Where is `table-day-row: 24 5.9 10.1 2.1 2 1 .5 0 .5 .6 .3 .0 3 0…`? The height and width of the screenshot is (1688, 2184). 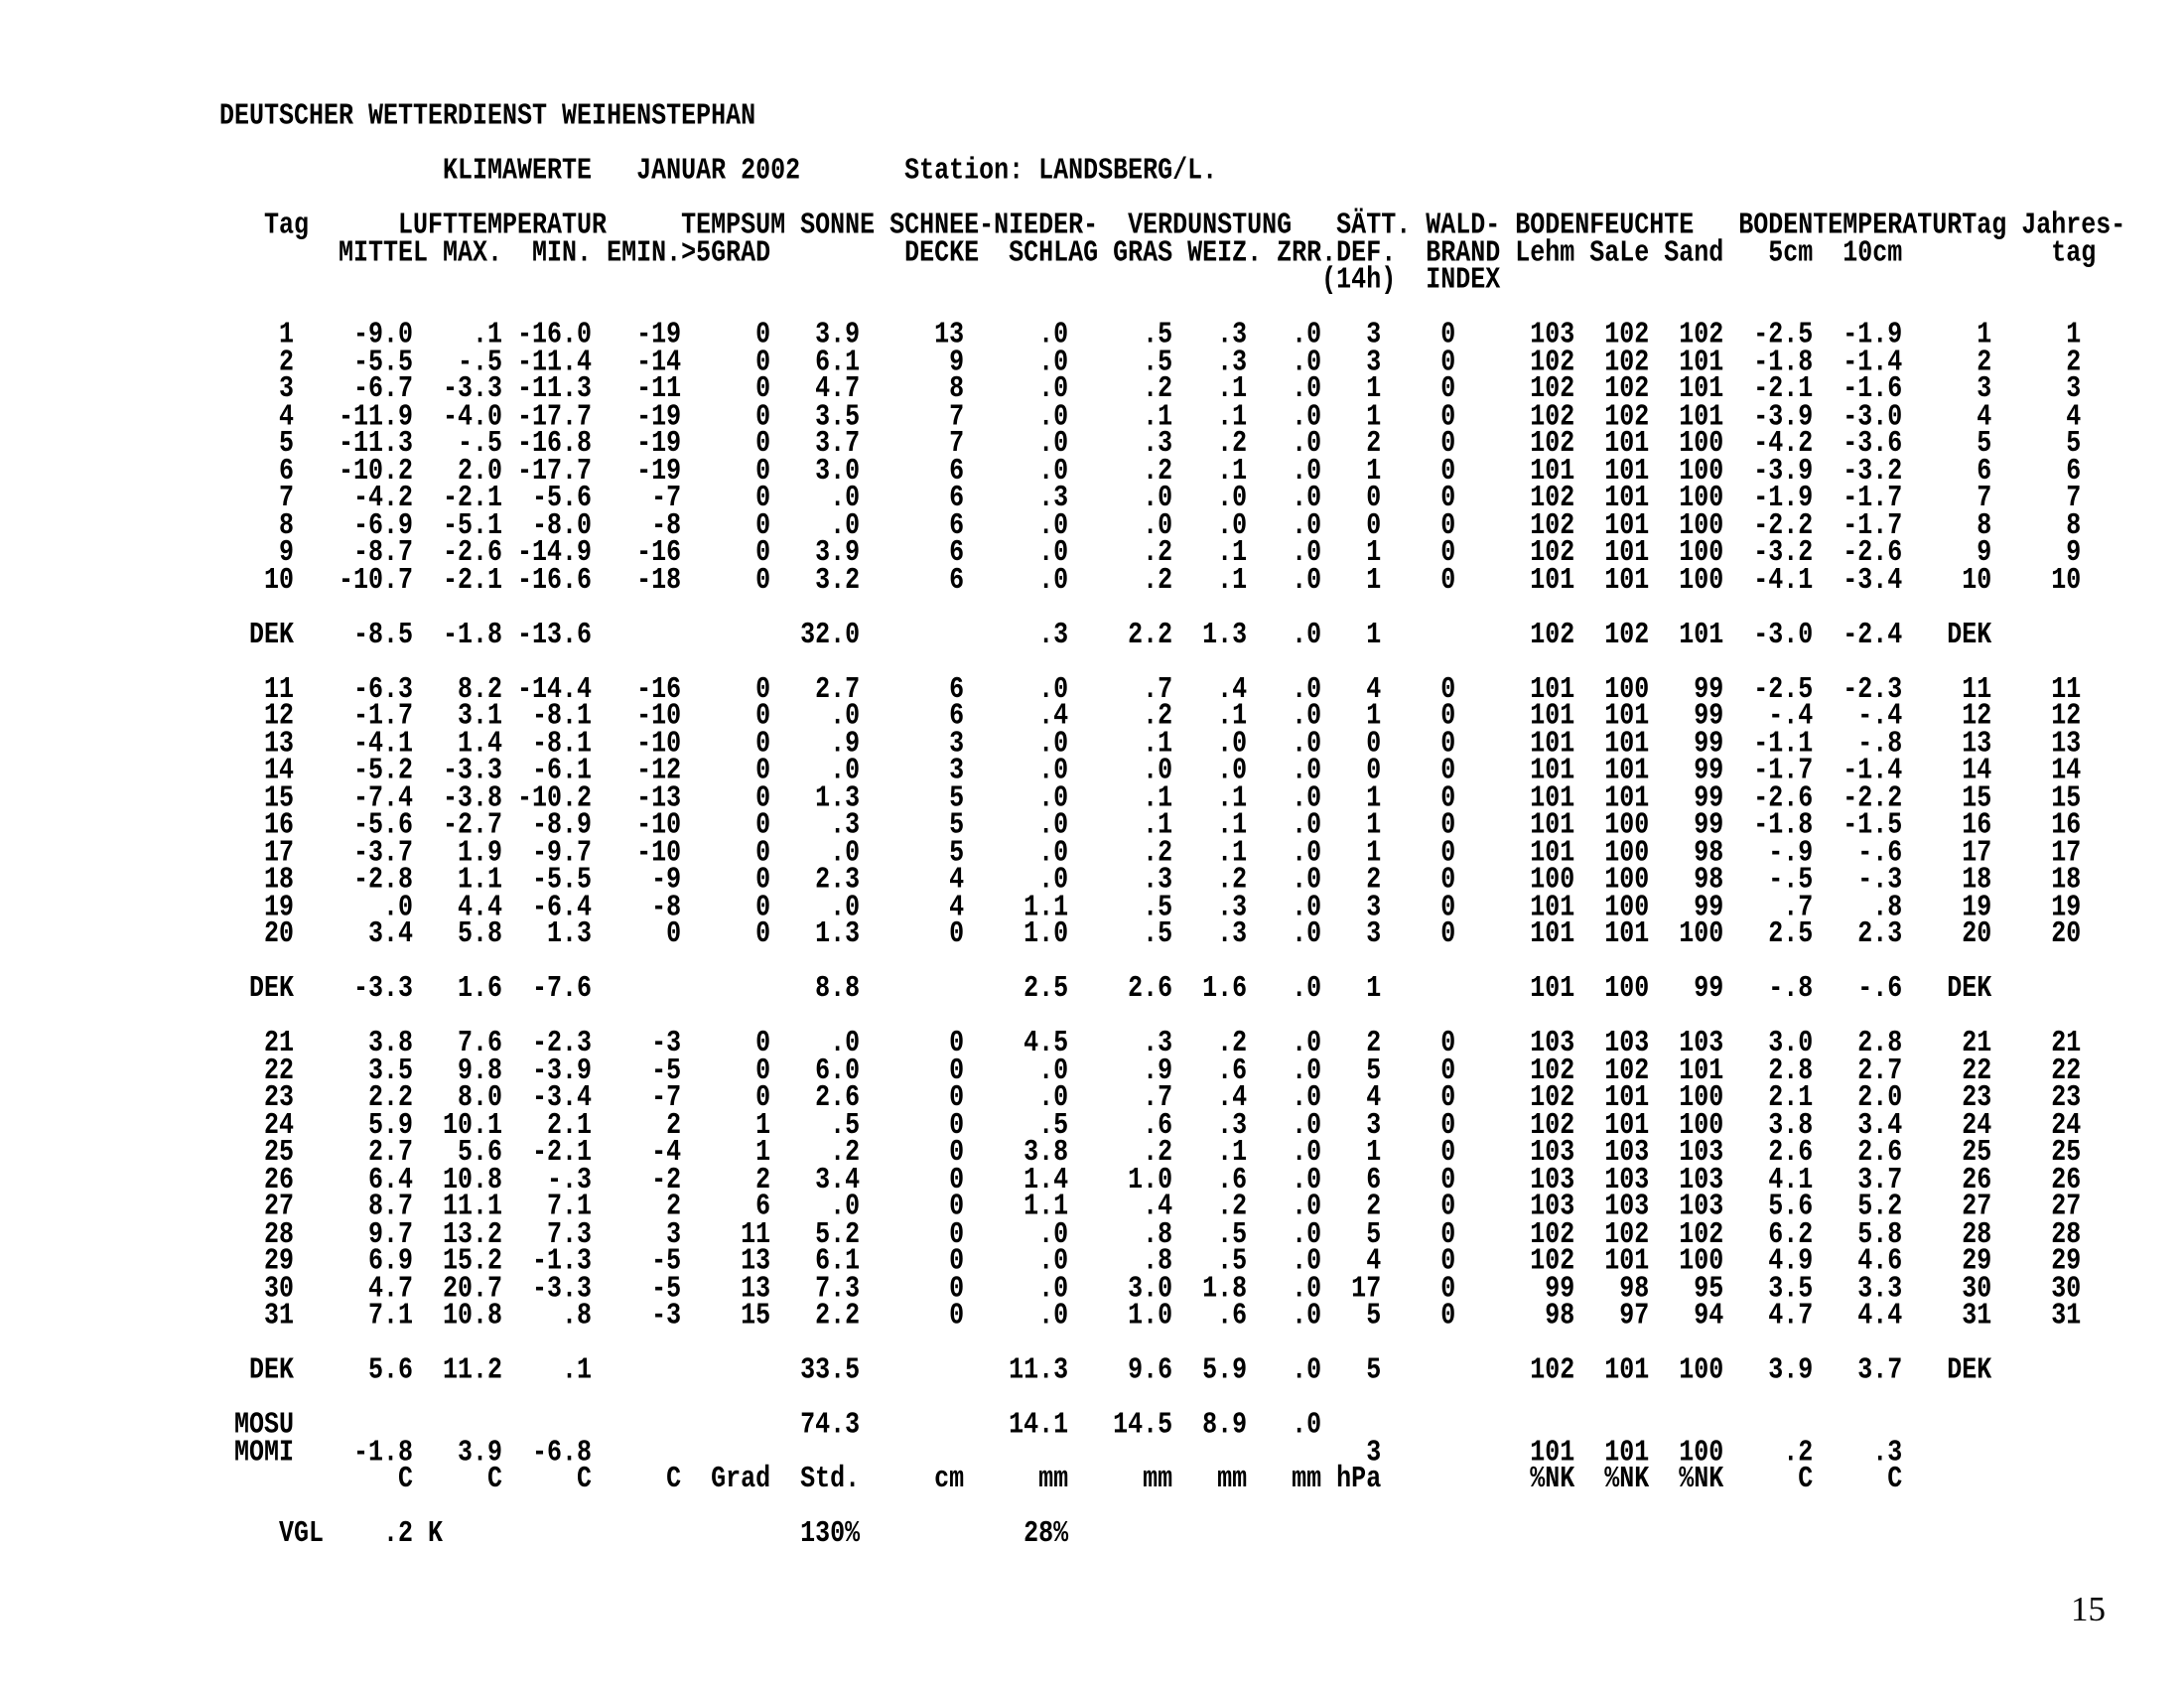 table-day-row: 24 5.9 10.1 2.1 2 1 .5 0 .5 .6 .3 .0 3 0… is located at coordinates (1150, 1124).